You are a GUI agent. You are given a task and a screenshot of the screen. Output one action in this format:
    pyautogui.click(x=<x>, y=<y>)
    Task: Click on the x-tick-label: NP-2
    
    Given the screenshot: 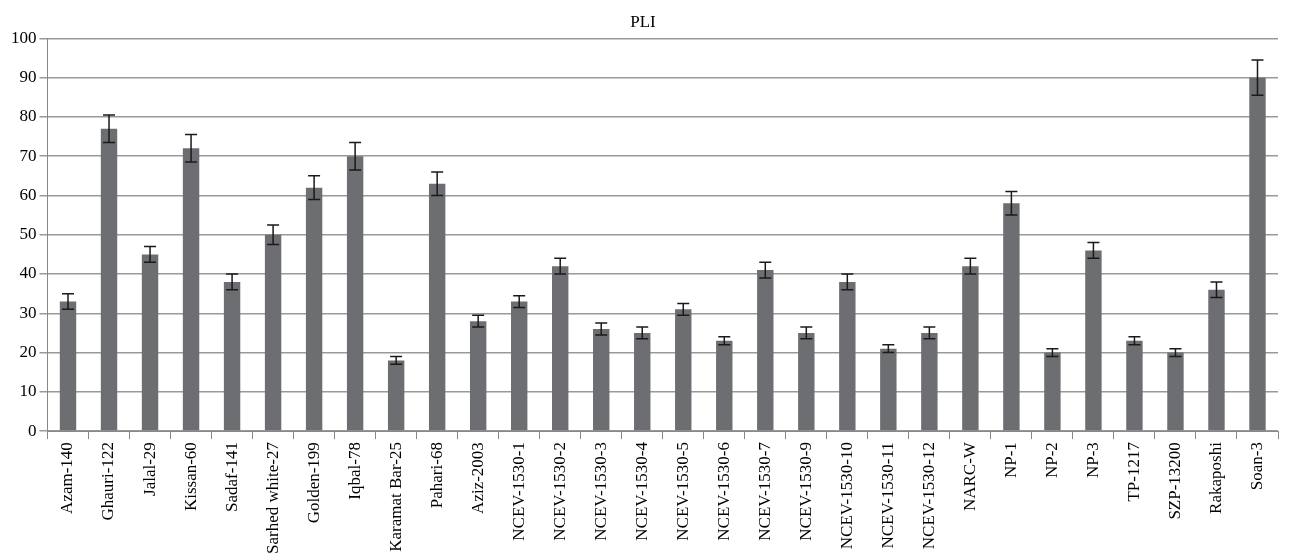 What is the action you would take?
    pyautogui.click(x=1051, y=460)
    